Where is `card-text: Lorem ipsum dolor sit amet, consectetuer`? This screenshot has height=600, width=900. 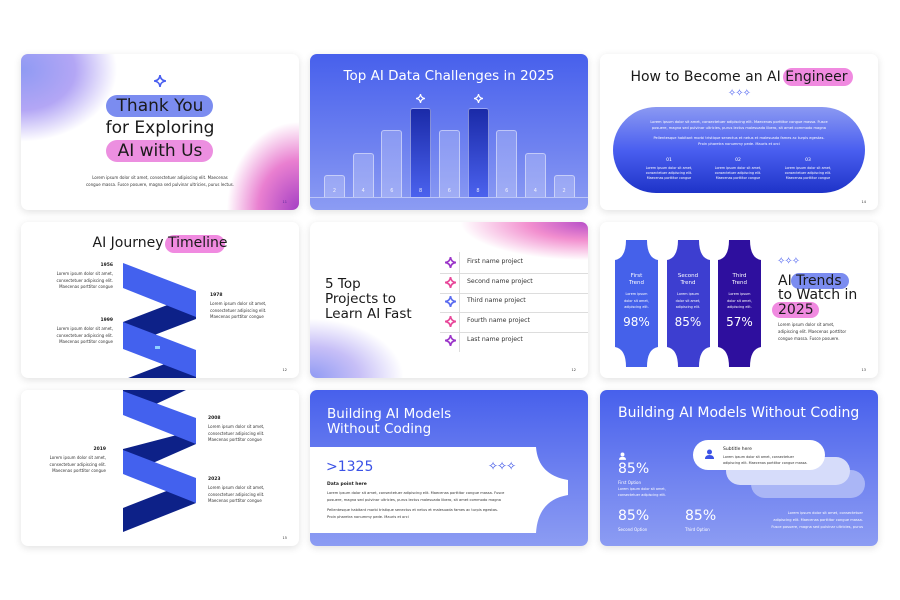 card-text: Lorem ipsum dolor sit amet, consectetuer is located at coordinates (759, 457).